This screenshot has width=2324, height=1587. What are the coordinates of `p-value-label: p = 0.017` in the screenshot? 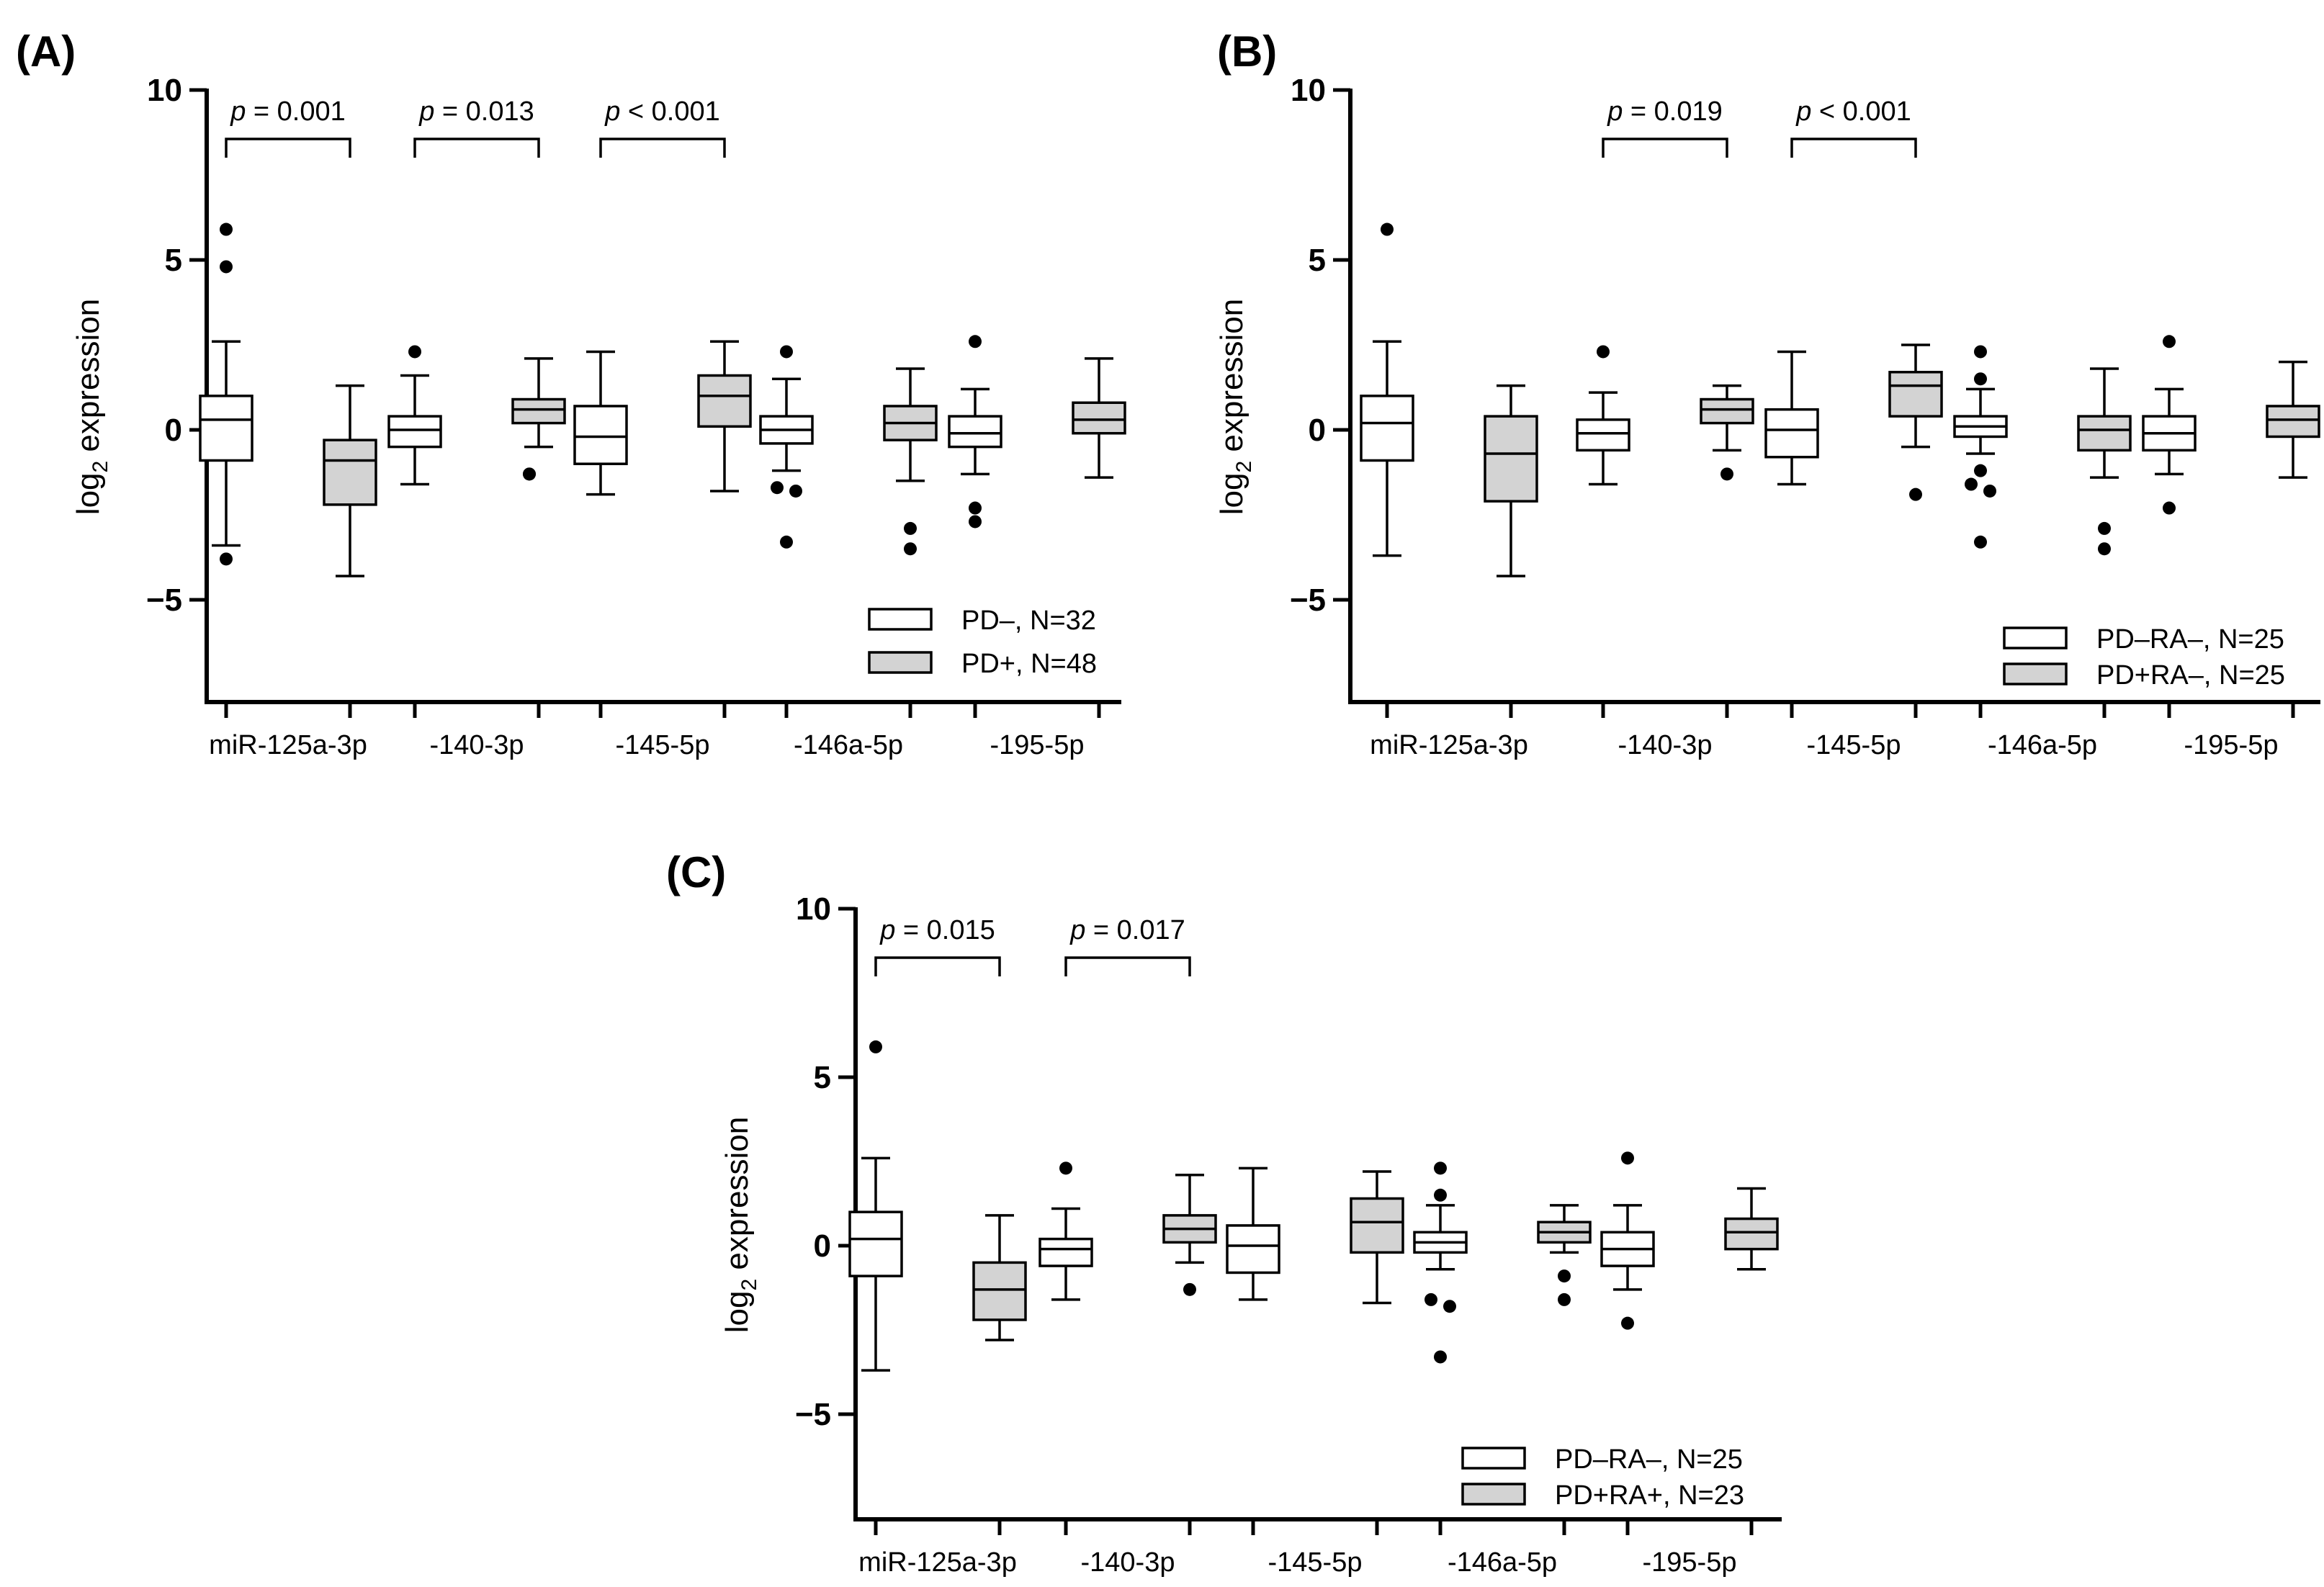 It's located at (1127, 930).